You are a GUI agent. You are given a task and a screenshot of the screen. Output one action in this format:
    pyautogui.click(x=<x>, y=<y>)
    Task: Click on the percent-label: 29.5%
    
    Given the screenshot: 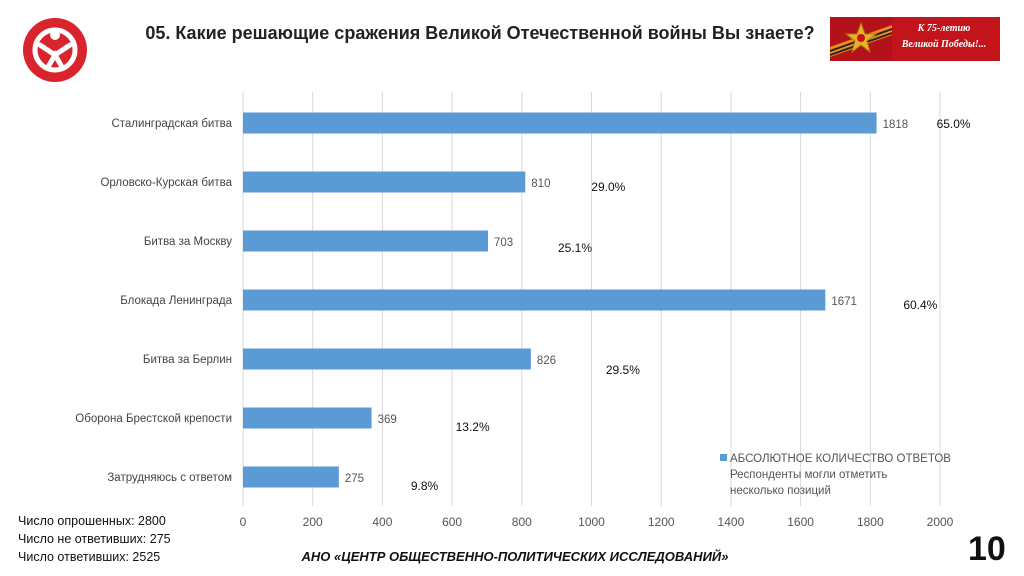 What is the action you would take?
    pyautogui.click(x=623, y=370)
    